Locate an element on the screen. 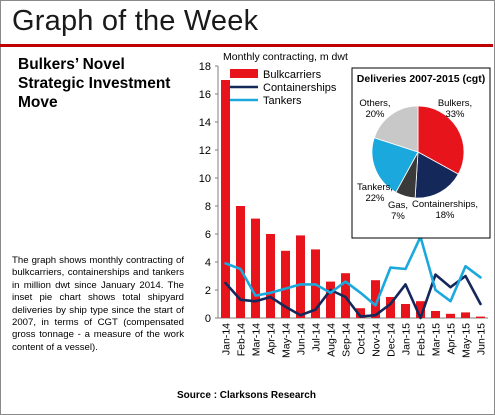 The image size is (495, 415). x-tick-label: Jul-14 is located at coordinates (317, 337).